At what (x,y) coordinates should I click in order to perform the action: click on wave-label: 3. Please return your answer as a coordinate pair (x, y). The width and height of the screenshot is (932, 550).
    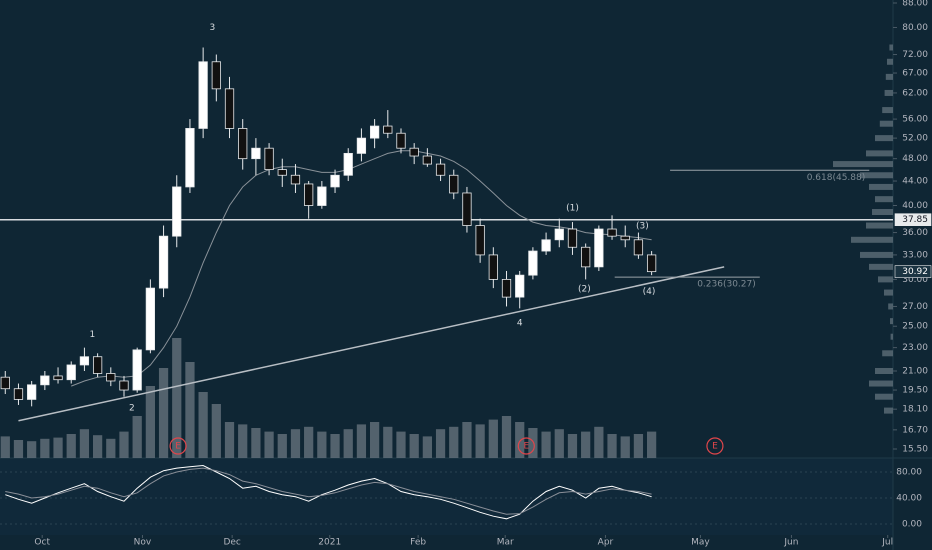
    Looking at the image, I should click on (213, 28).